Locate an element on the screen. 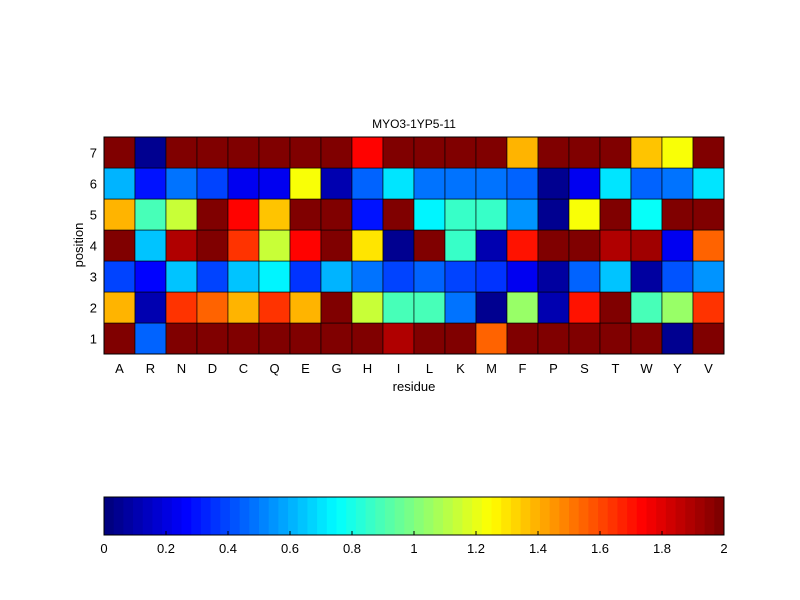  y-tick-labels: 1 2 3 4 5 6 7 is located at coordinates (93, 246).